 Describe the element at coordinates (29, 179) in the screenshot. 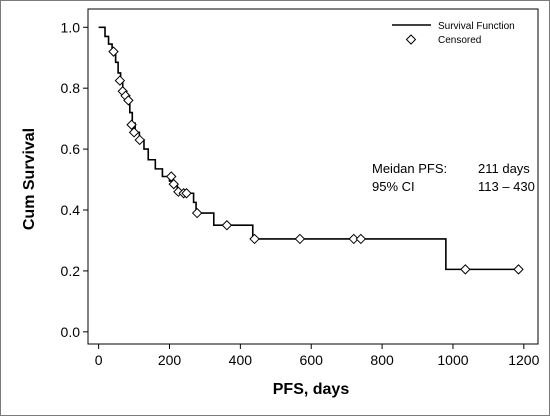

I see `y-axis-label: Cum Survival` at that location.